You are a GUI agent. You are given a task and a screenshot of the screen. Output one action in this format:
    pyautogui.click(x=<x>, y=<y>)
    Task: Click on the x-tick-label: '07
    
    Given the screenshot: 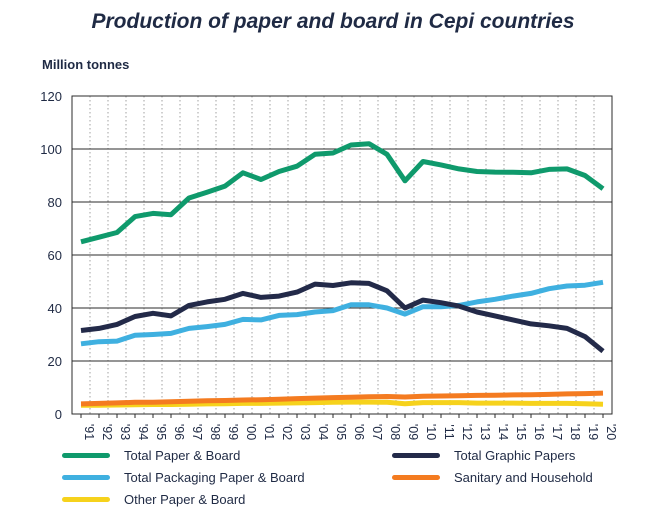 What is the action you would take?
    pyautogui.click(x=377, y=432)
    